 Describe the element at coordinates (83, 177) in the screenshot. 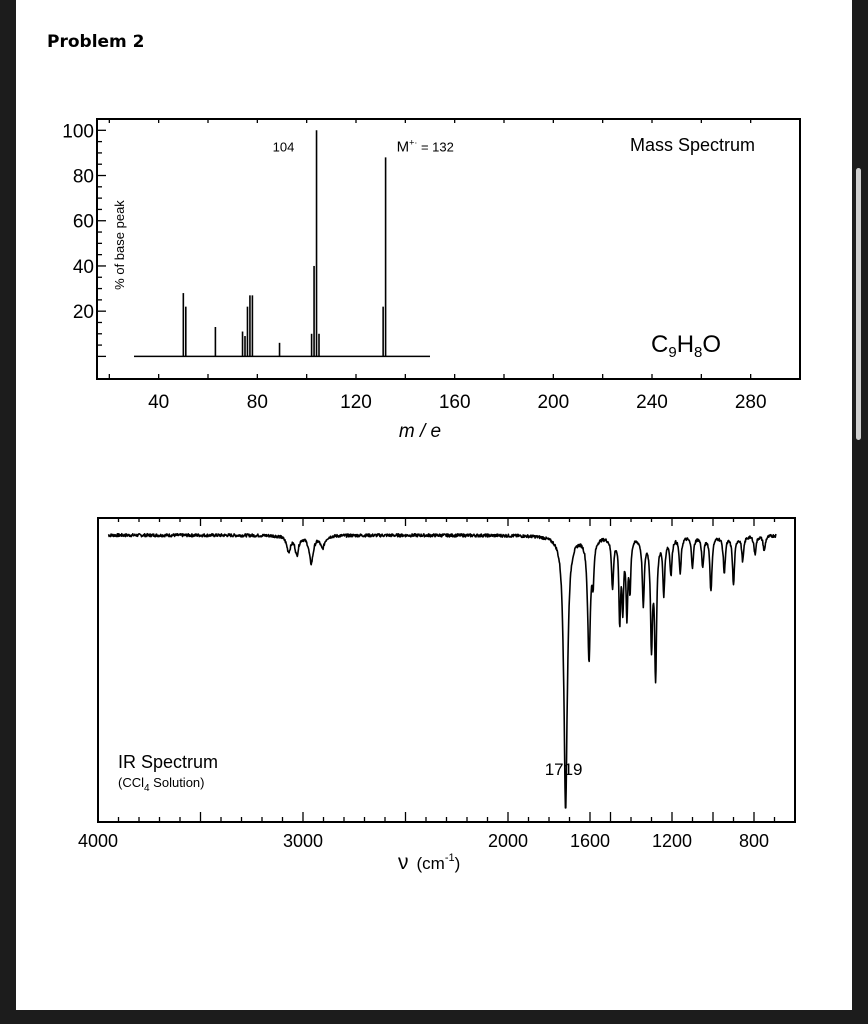

I see `ms-y-tick-label: 80` at that location.